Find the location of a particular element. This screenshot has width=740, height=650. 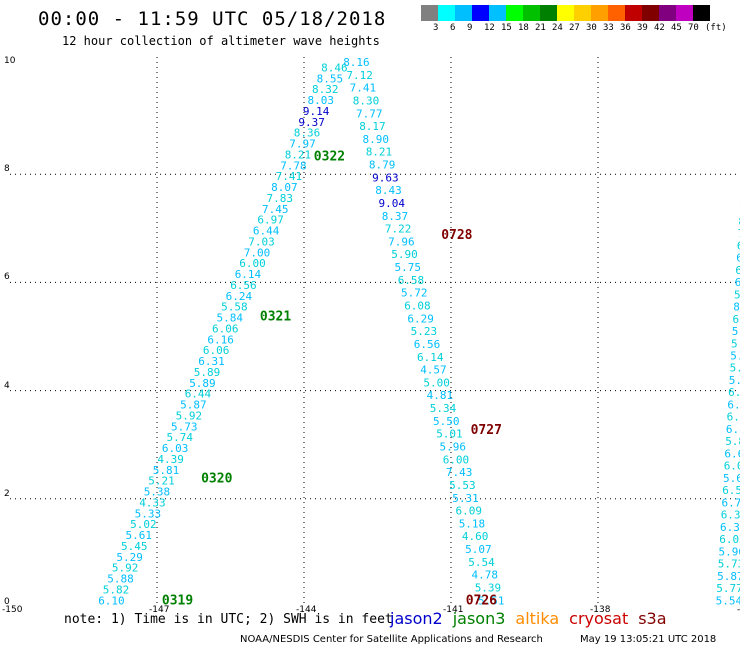

wave-height-obs: 4.78 is located at coordinates (485, 575).